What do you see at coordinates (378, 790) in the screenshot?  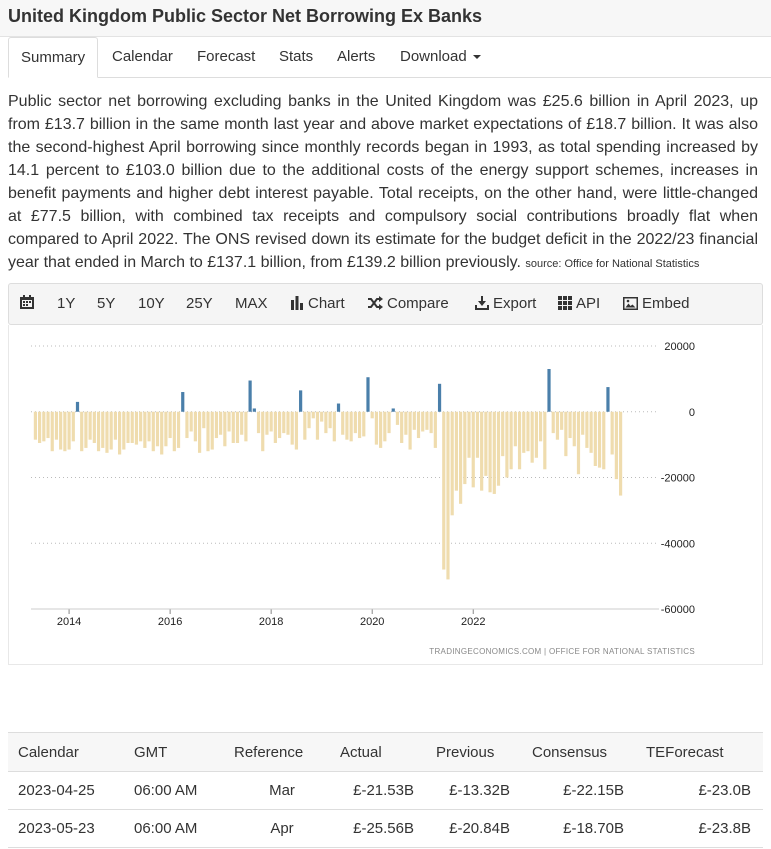 I see `cell-actual: £-21.53B` at bounding box center [378, 790].